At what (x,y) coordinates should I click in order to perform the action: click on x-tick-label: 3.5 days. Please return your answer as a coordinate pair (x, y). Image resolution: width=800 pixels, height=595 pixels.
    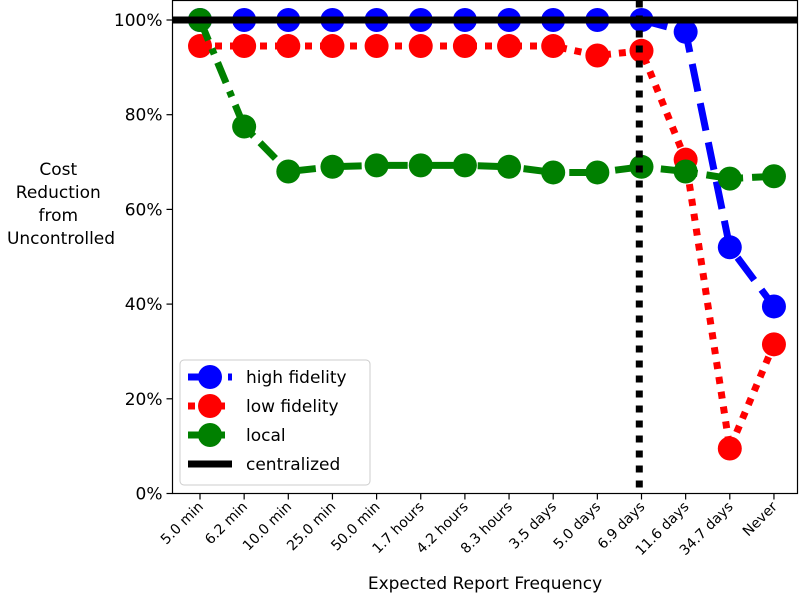
    Looking at the image, I should click on (533, 526).